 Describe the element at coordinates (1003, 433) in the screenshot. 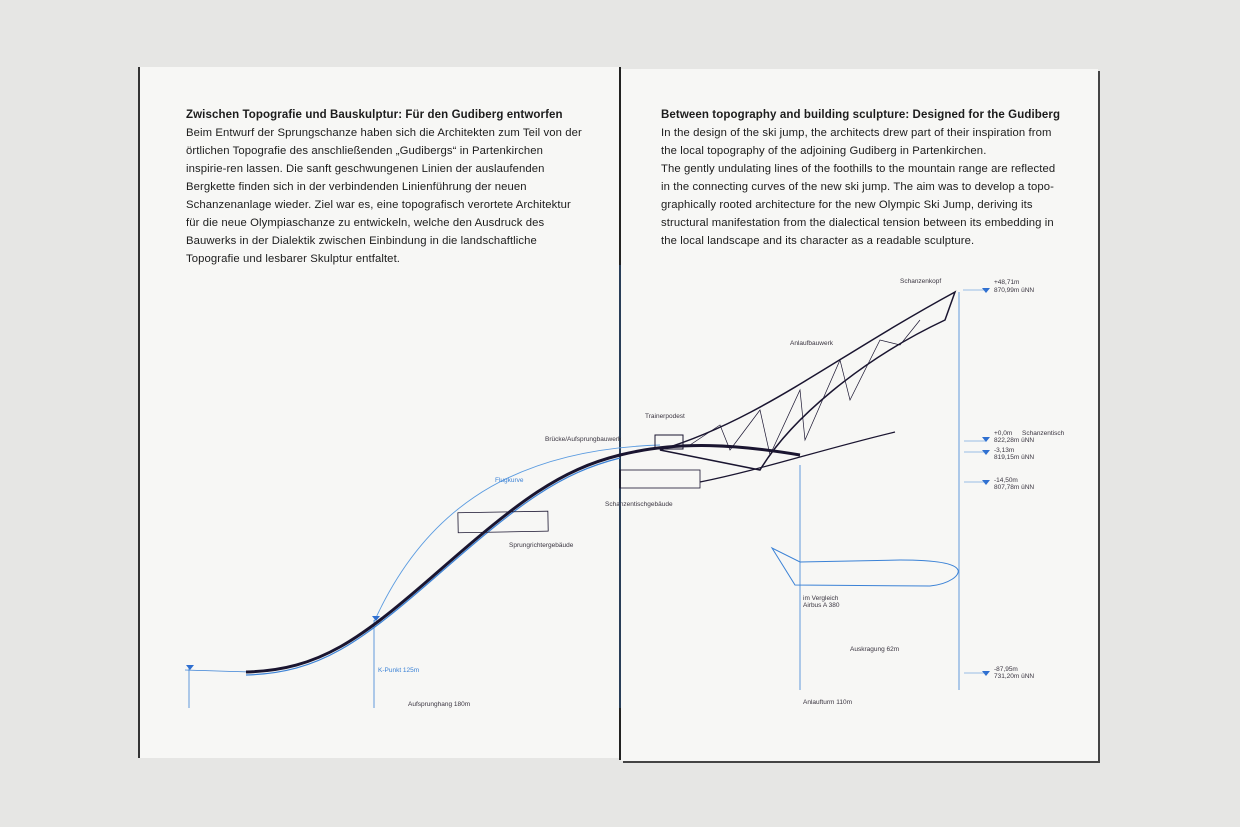

I see `svg-text: +0,0m` at that location.